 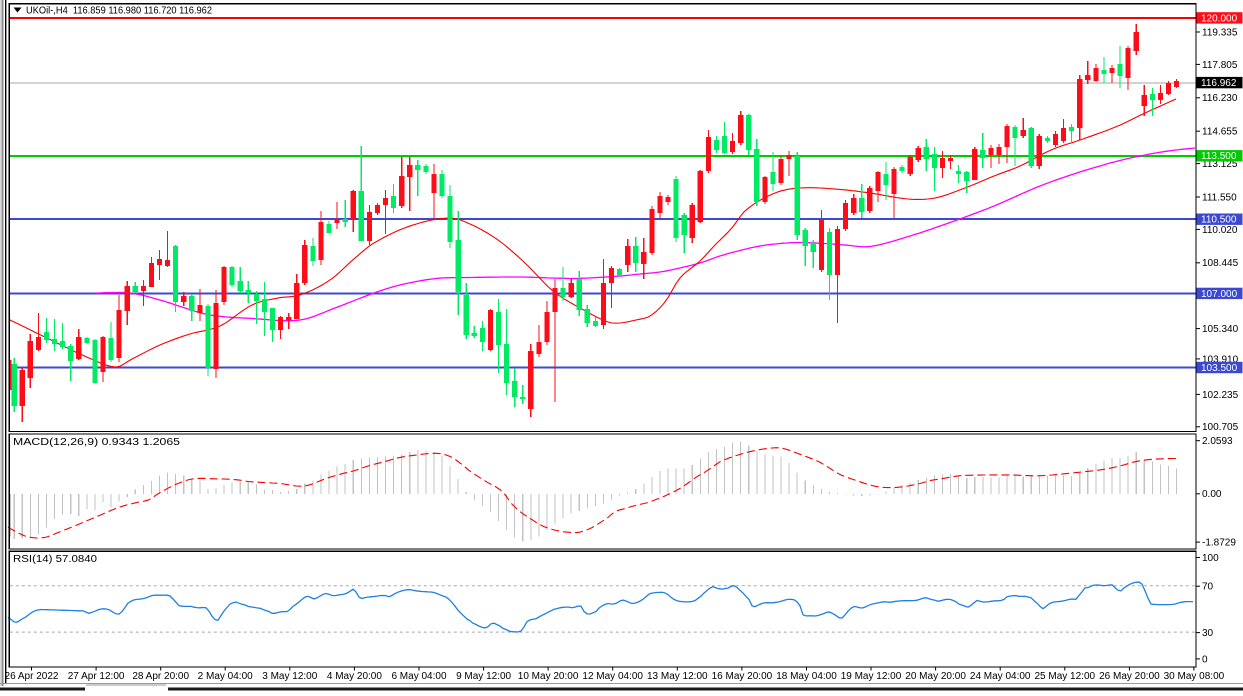 I want to click on svg-text: 102.235, so click(x=1220, y=395).